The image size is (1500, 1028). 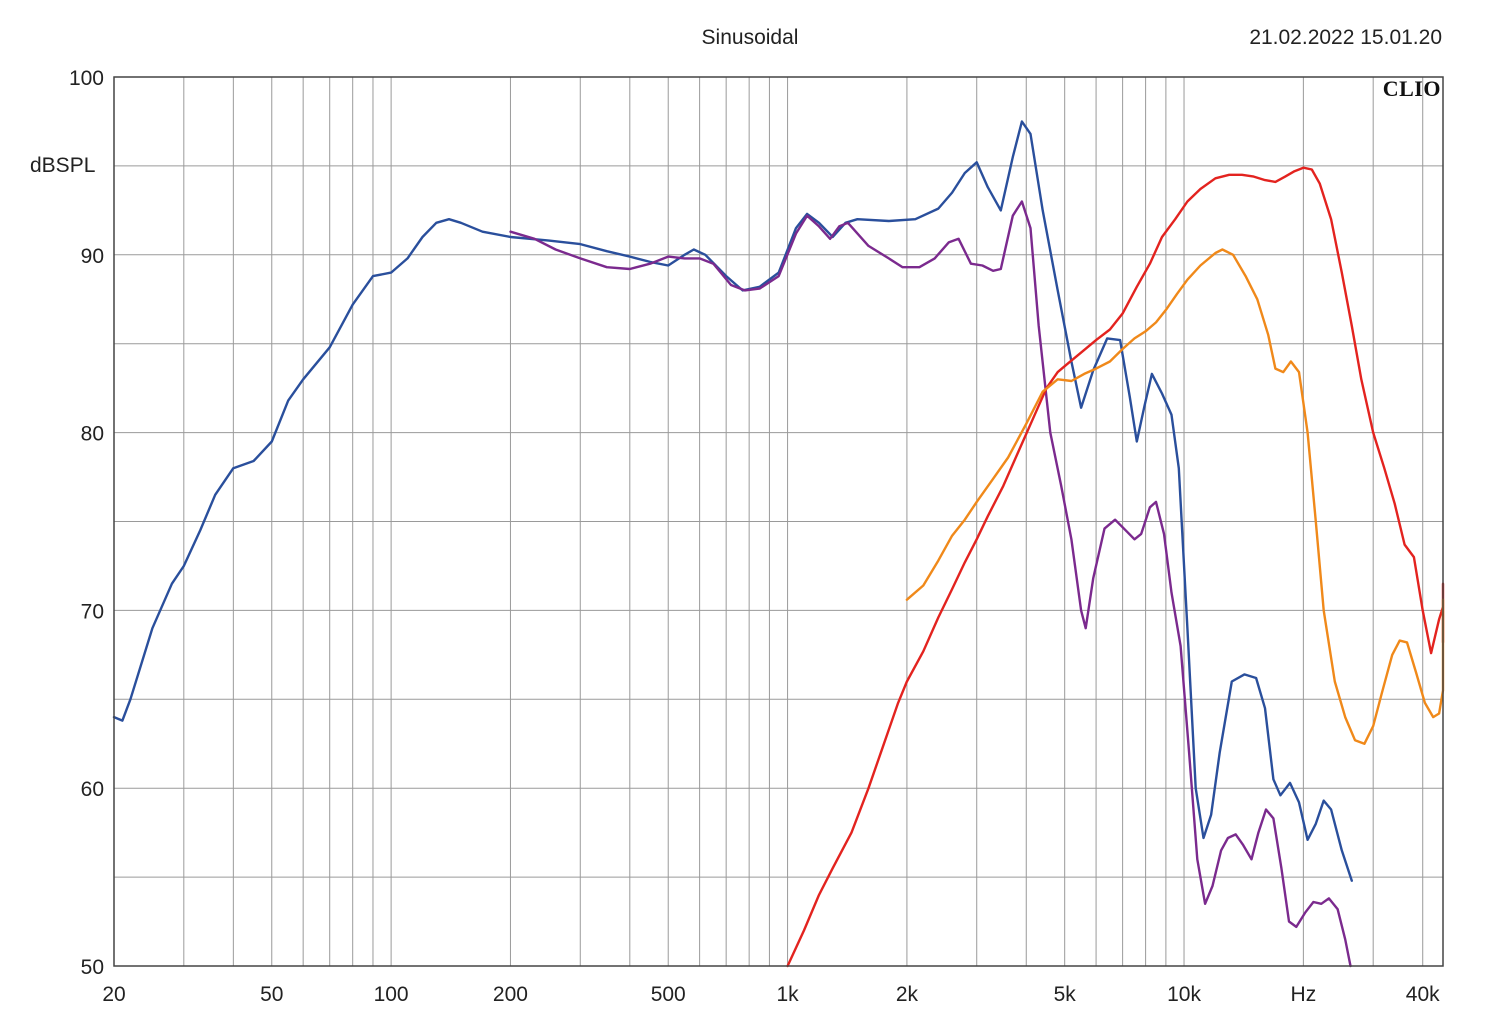 What do you see at coordinates (907, 994) in the screenshot?
I see `x-tick-label: 2k` at bounding box center [907, 994].